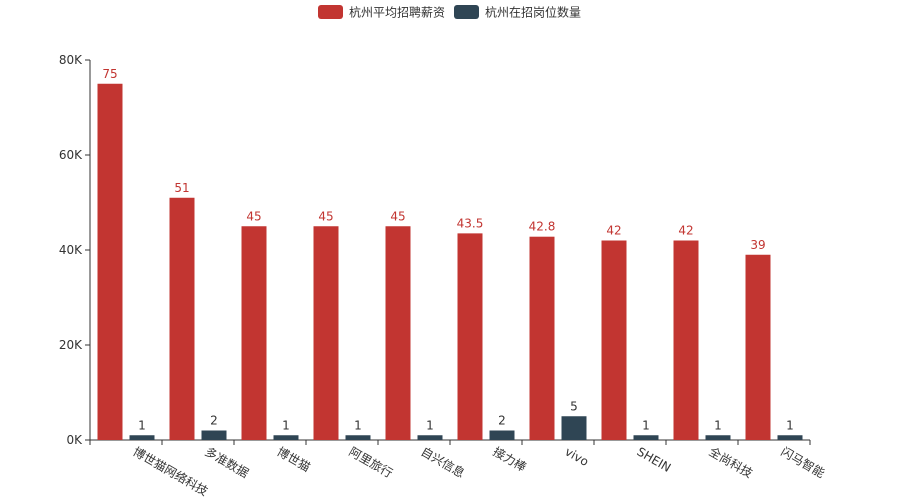  What do you see at coordinates (397, 12) in the screenshot?
I see `legend-label-1: 杭州平均招聘薪资` at bounding box center [397, 12].